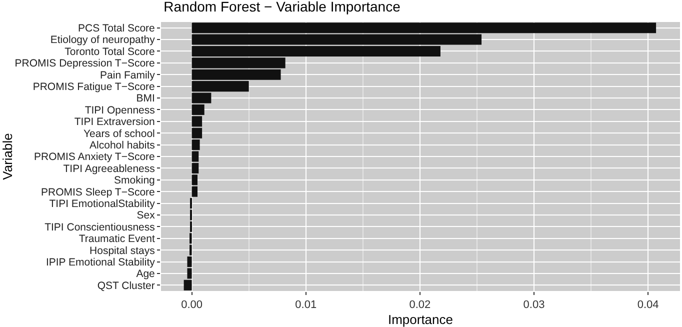  Describe the element at coordinates (282, 7) in the screenshot. I see `chart-title: Random Forest − Variable Importance` at that location.